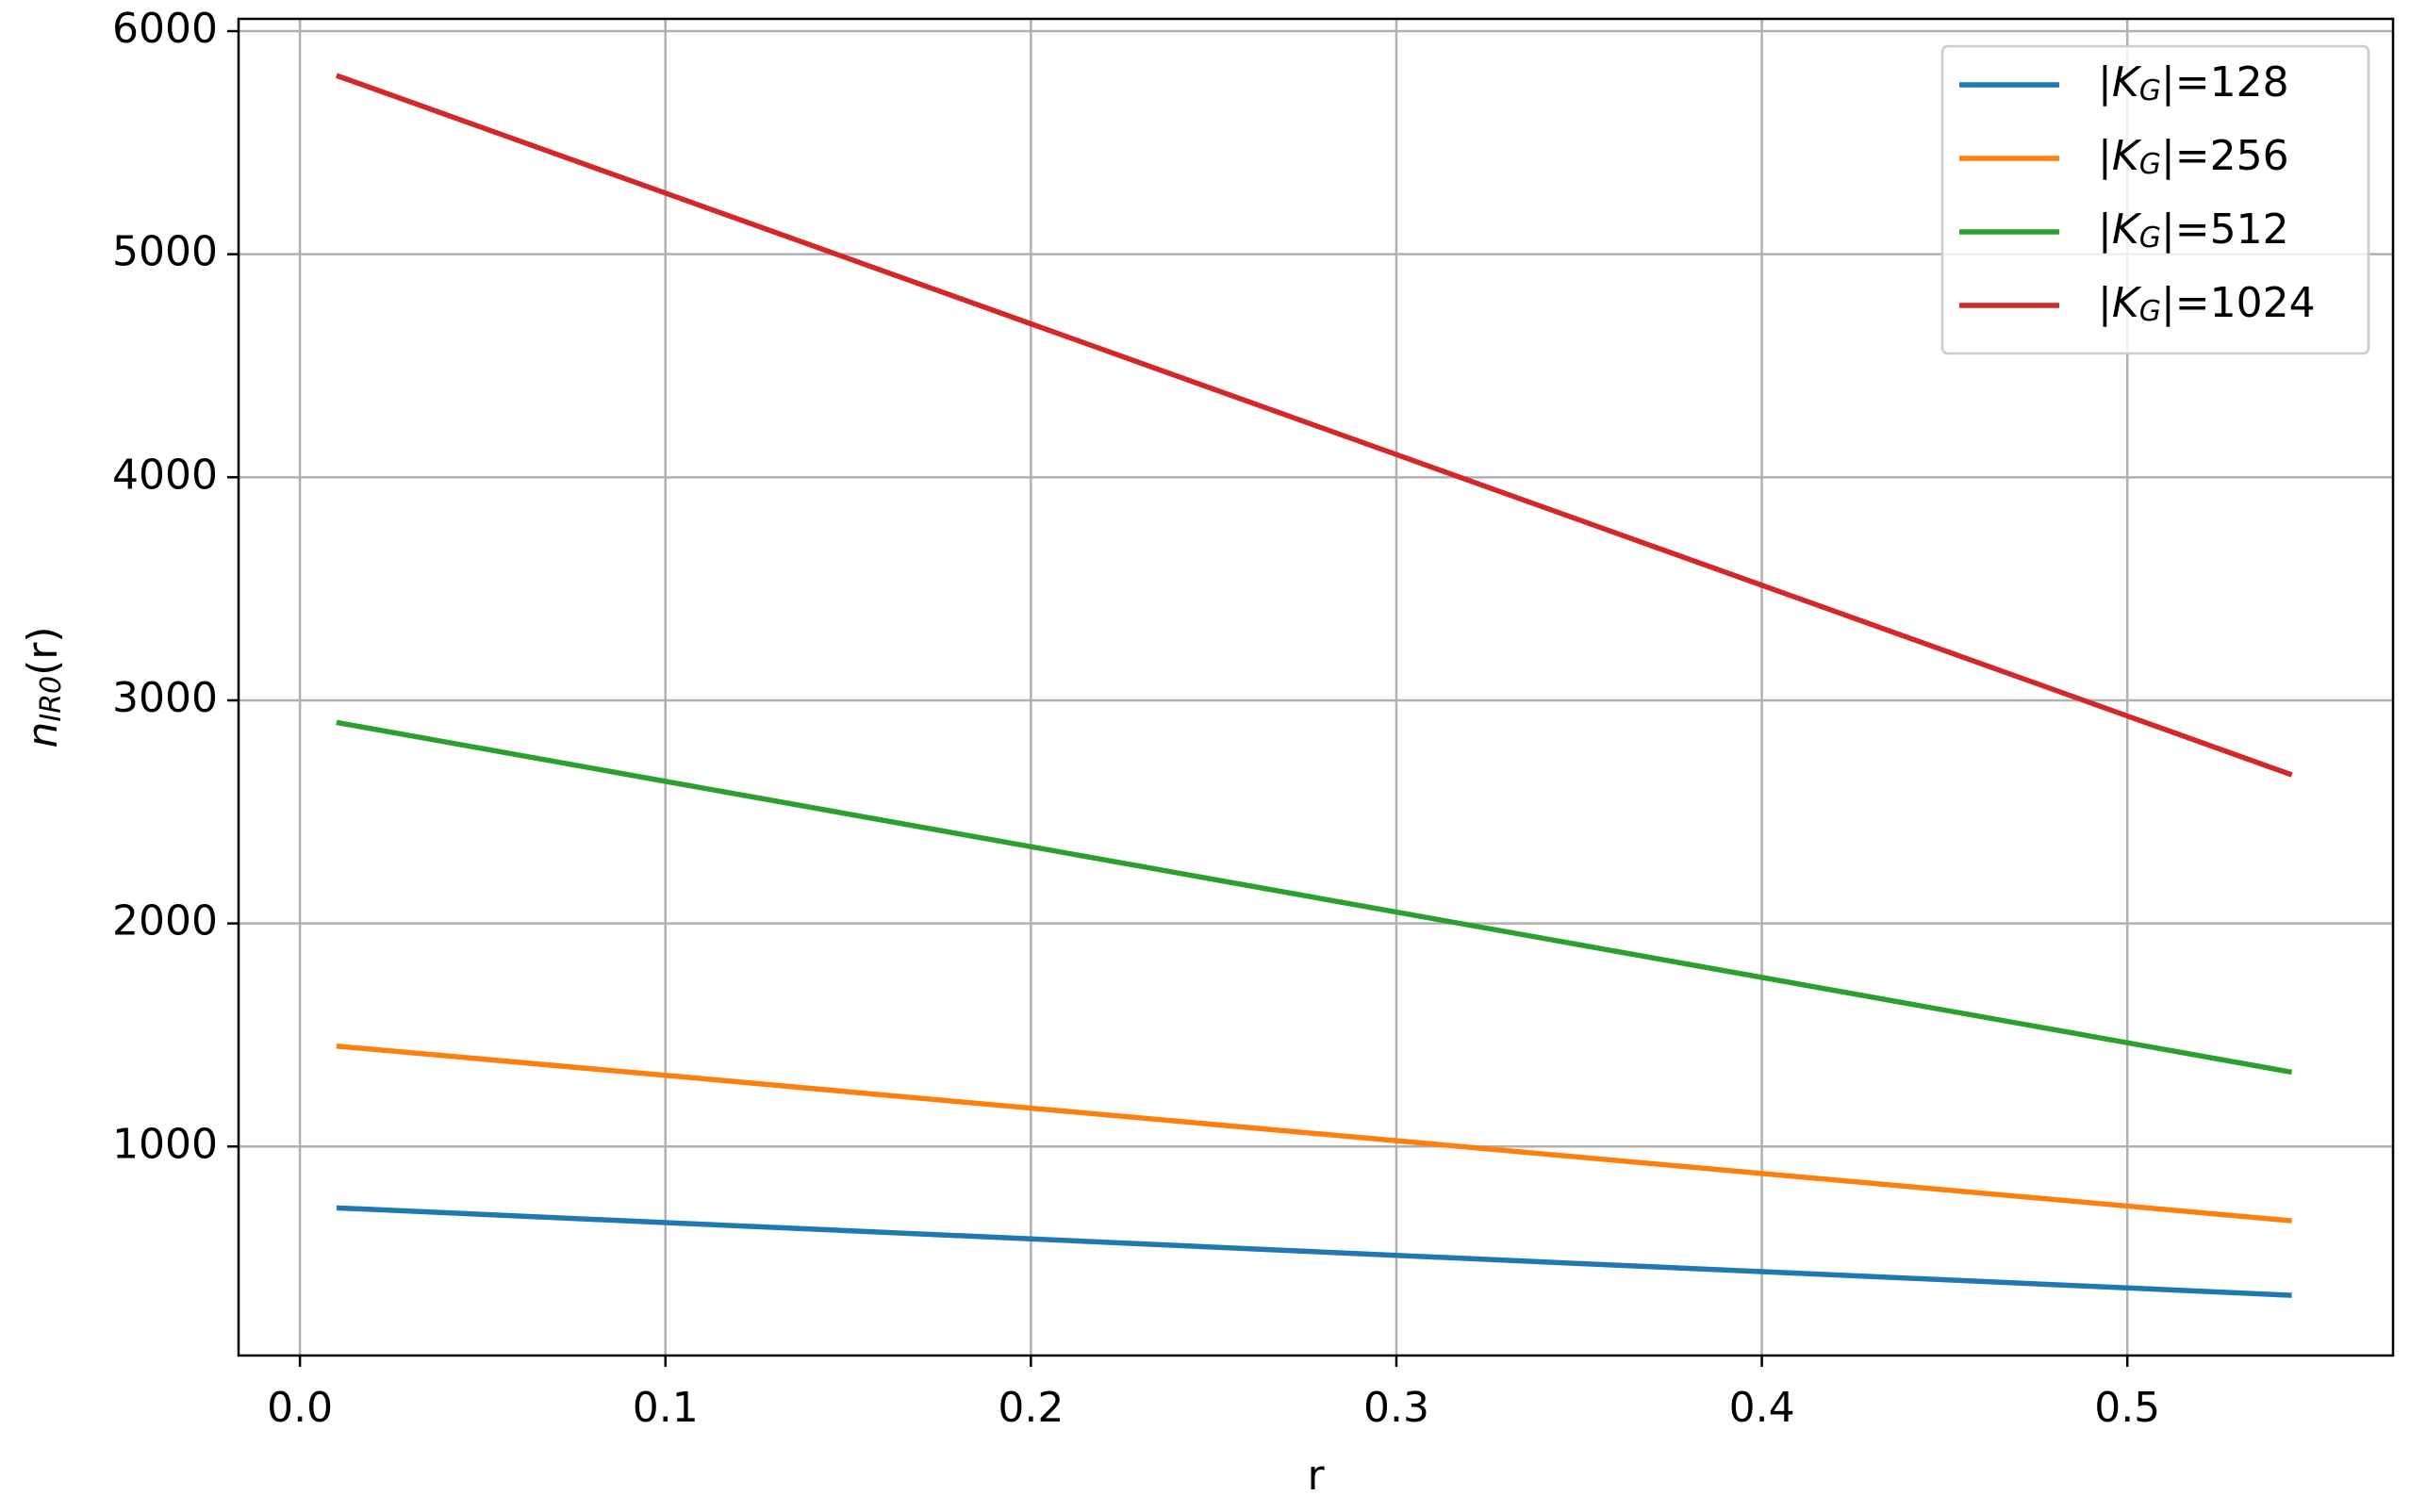  Describe the element at coordinates (666, 1408) in the screenshot. I see `x-tick-label: 0.1` at that location.